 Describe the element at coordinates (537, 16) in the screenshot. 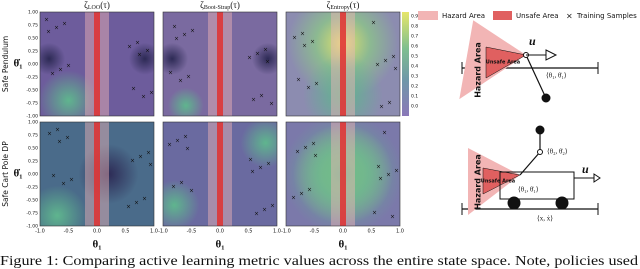

I see `legend-text: Unsafe Area` at that location.